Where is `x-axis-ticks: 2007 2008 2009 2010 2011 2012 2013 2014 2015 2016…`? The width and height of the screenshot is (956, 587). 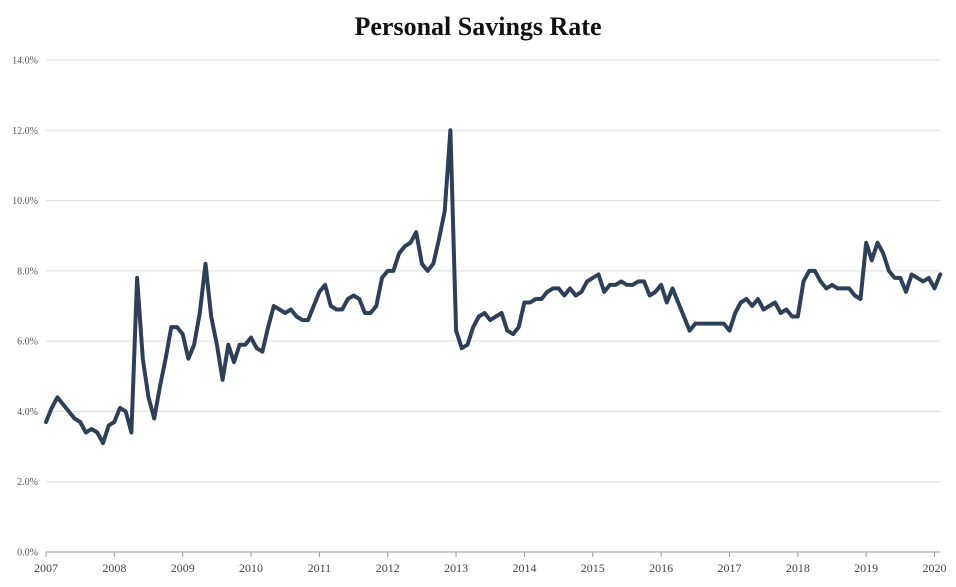 x-axis-ticks: 2007 2008 2009 2010 2011 2012 2013 2014 2015 2016… is located at coordinates (490, 563).